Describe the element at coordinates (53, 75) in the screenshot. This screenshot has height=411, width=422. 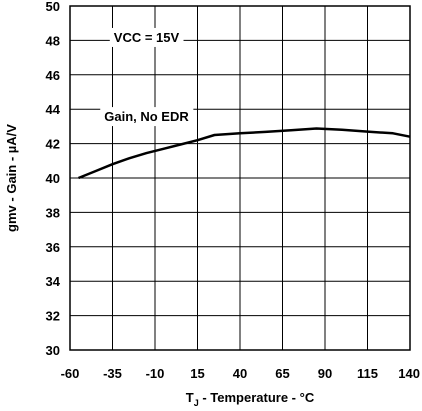
I see `y-tick-label: 46` at that location.